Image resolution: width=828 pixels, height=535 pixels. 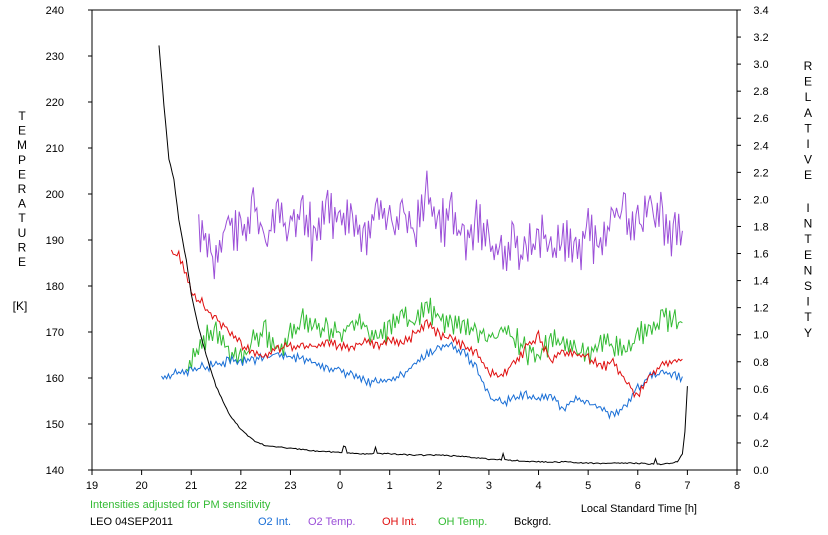 What do you see at coordinates (422, 380) in the screenshot?
I see `series-o2-int` at bounding box center [422, 380].